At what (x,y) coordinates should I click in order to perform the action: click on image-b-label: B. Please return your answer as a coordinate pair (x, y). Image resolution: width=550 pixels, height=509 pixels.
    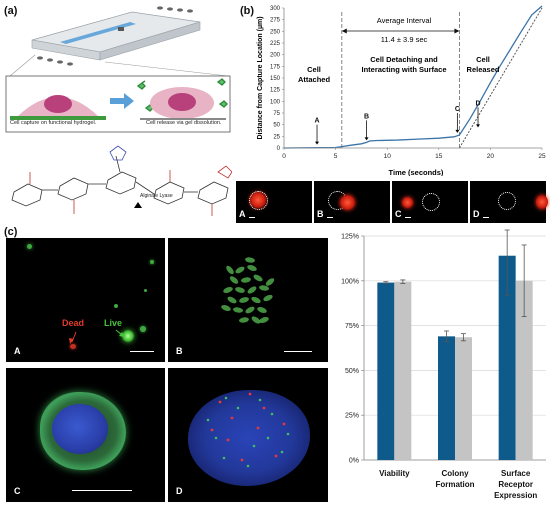
    Looking at the image, I should click on (179, 351).